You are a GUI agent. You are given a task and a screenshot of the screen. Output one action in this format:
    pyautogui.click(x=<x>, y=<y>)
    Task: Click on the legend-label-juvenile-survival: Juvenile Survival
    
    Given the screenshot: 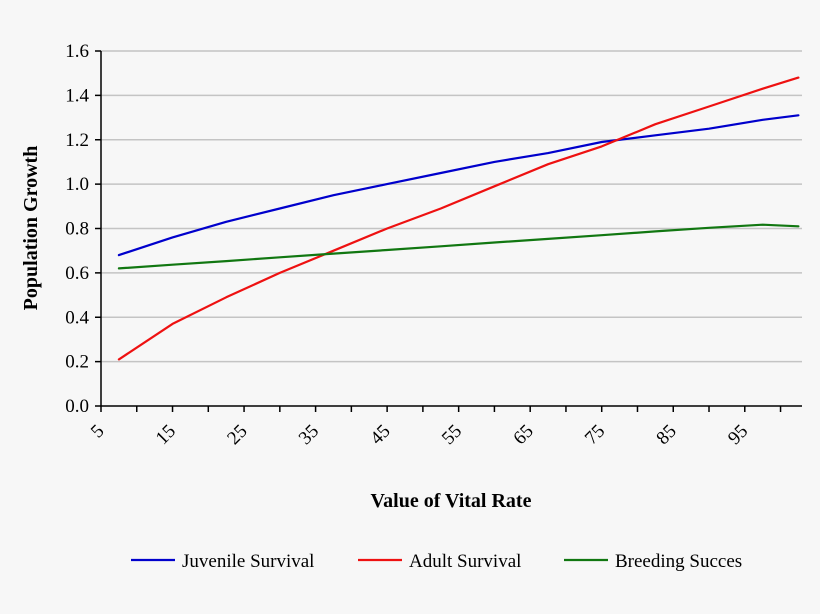 What is the action you would take?
    pyautogui.click(x=248, y=561)
    